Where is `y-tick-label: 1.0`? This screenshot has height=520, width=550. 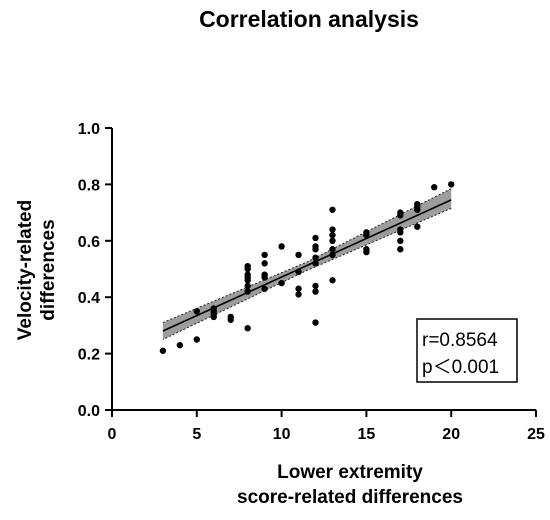 y-tick-label: 1.0 is located at coordinates (89, 129).